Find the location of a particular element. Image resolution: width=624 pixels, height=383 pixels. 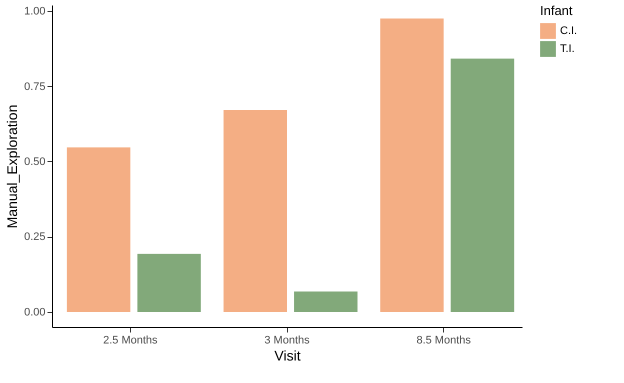

y-axis-title: Manual_Exploration is located at coordinates (12, 166).